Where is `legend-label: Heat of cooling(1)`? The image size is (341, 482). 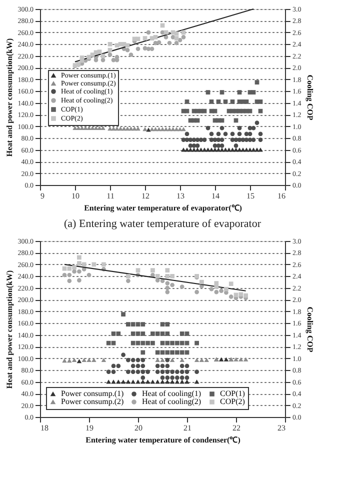 legend-label: Heat of cooling(1) is located at coordinates (172, 393).